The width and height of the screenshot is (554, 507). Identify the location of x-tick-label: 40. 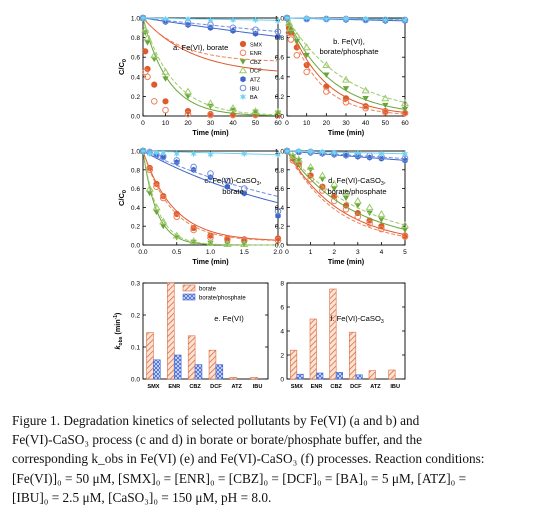
(233, 123).